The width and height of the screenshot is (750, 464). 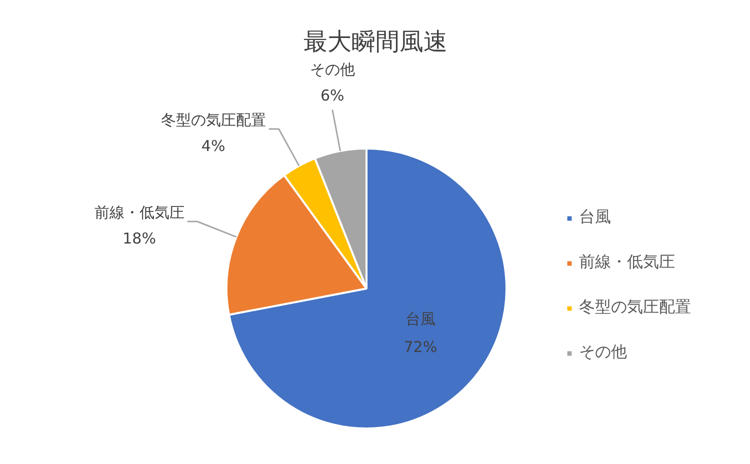 What do you see at coordinates (332, 69) in the screenshot?
I see `slice-label: その他` at bounding box center [332, 69].